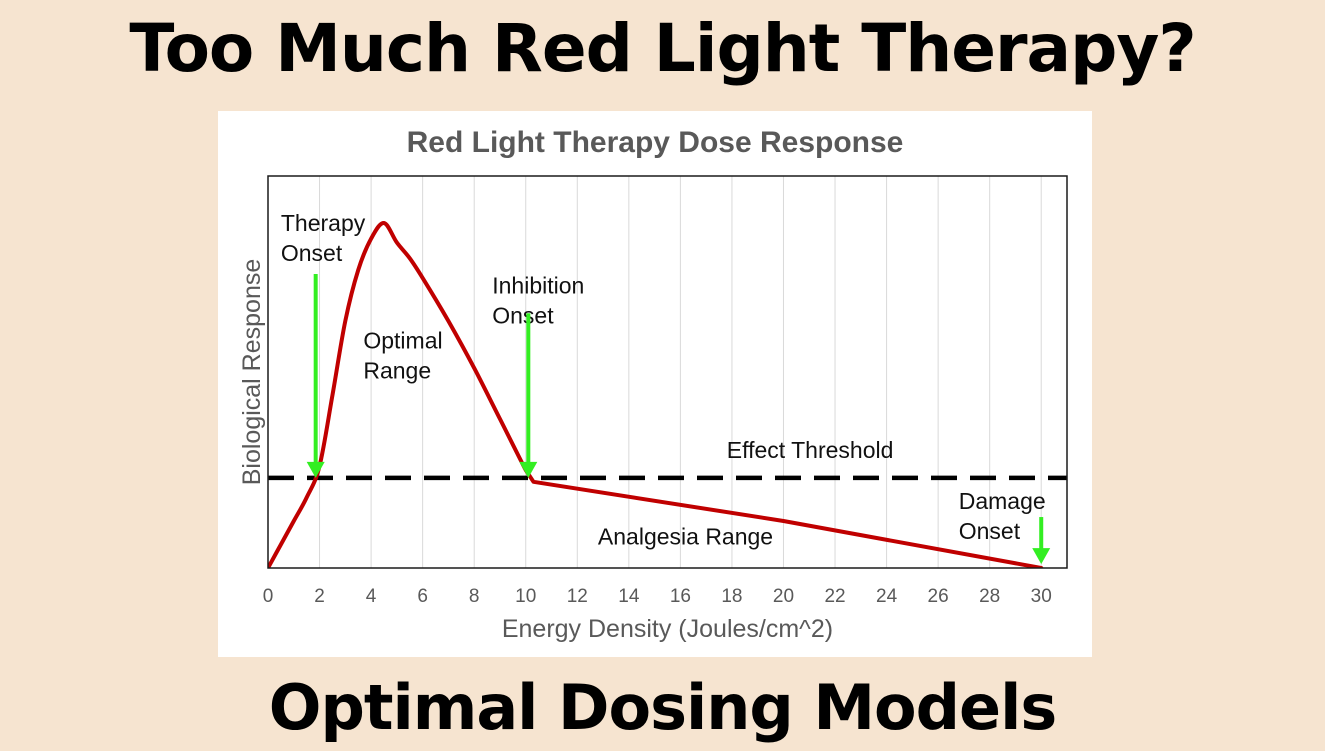 The width and height of the screenshot is (1325, 751). I want to click on x-tick-labels: 0 2 4 6 8 10 12 14 16 18 20 22 24 26 28 30, so click(657, 596).